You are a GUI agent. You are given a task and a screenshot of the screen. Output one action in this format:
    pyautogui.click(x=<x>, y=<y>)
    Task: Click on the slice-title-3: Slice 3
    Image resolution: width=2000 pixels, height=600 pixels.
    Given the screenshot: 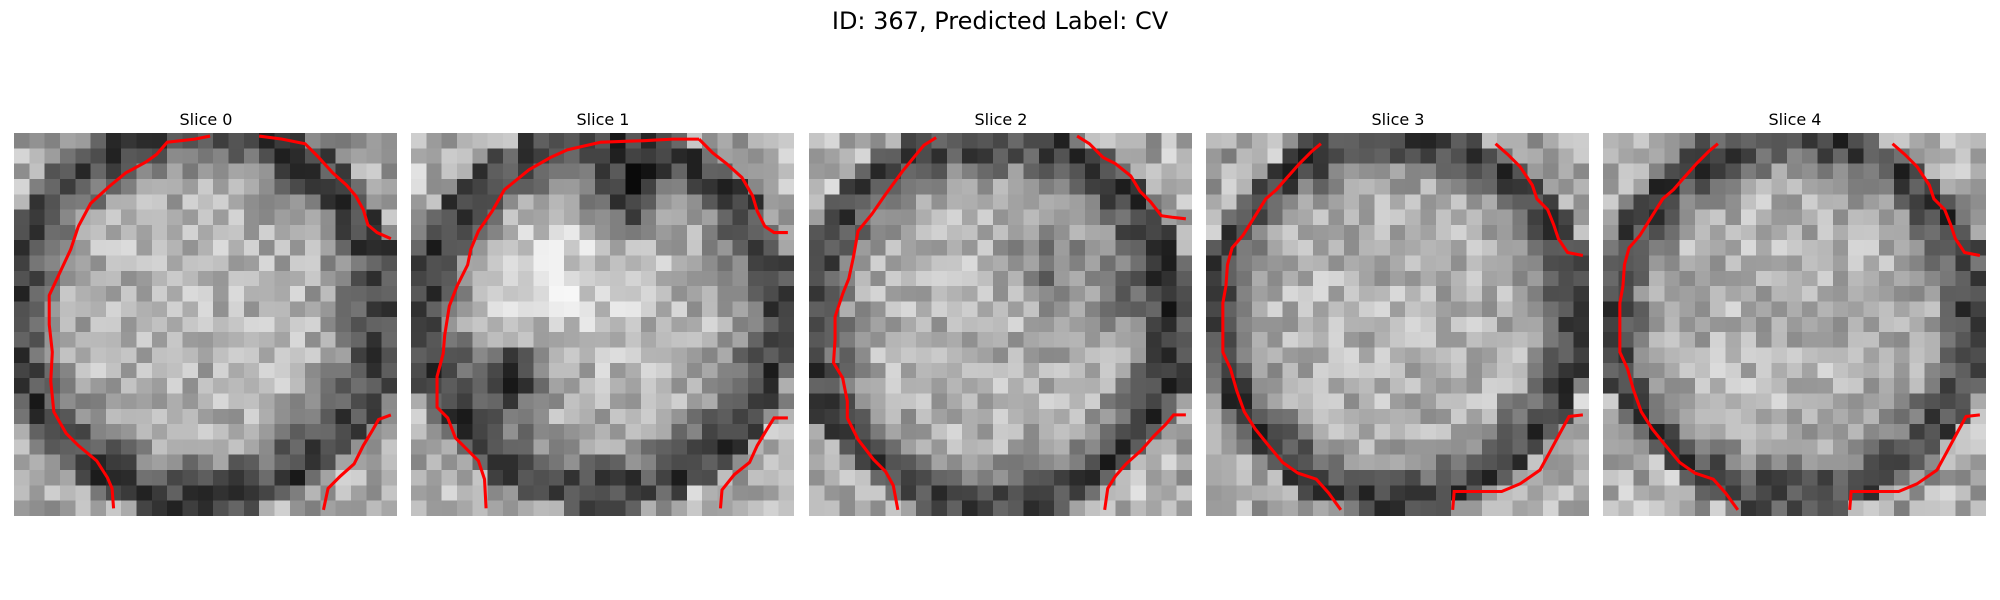 What is the action you would take?
    pyautogui.click(x=1398, y=119)
    